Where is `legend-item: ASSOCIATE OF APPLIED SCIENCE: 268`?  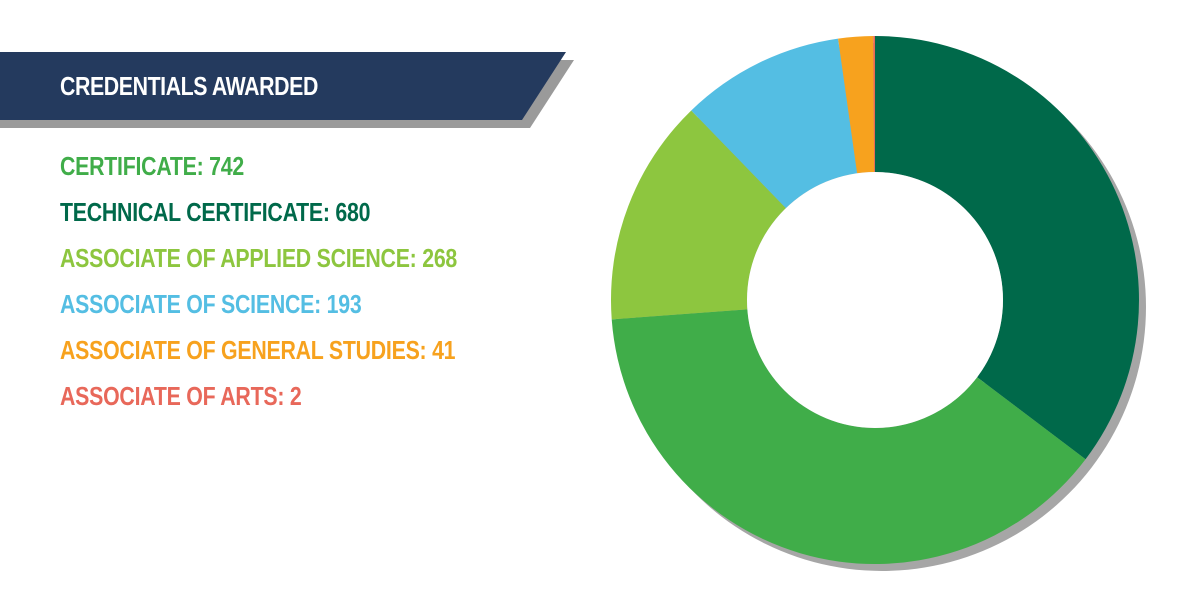
legend-item: ASSOCIATE OF APPLIED SCIENCE: 268 is located at coordinates (259, 258).